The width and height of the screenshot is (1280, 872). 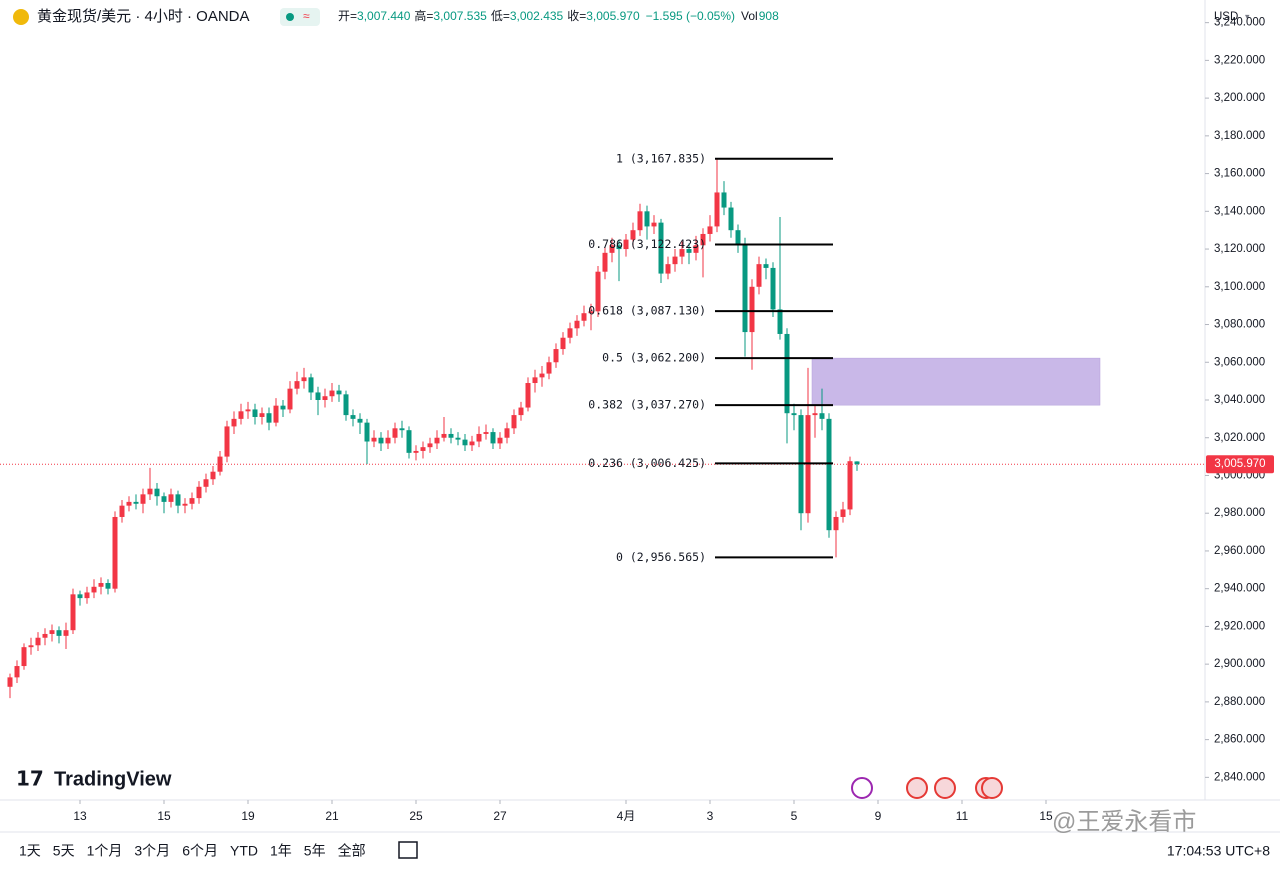 I want to click on x-tick-label: 19, so click(x=248, y=816).